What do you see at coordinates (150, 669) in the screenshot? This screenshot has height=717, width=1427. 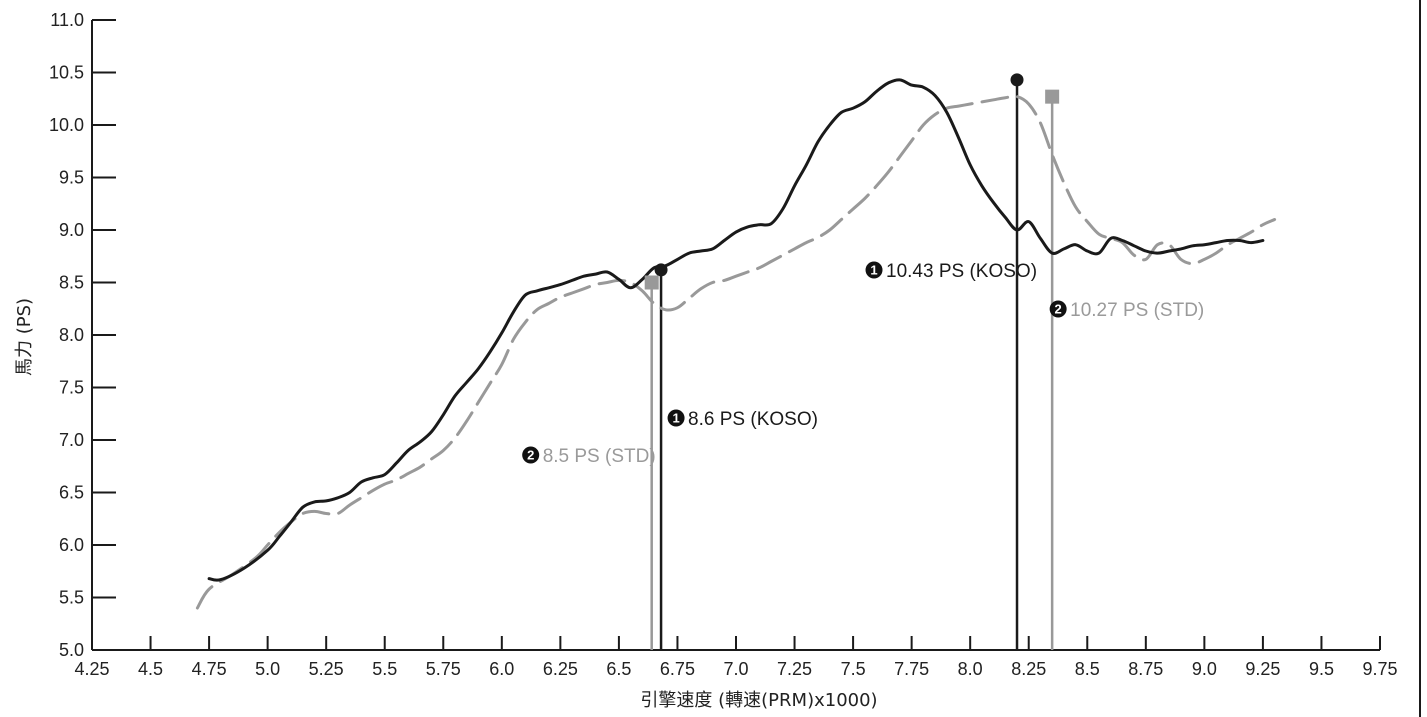 I see `x-tick-label: 4.5` at bounding box center [150, 669].